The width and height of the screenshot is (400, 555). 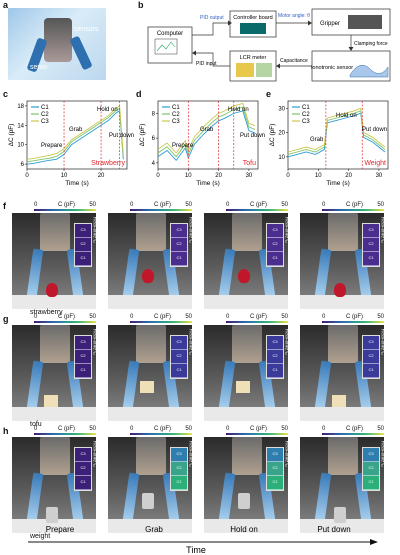 I want to click on x-tick-label: 10, so click(x=188, y=176).